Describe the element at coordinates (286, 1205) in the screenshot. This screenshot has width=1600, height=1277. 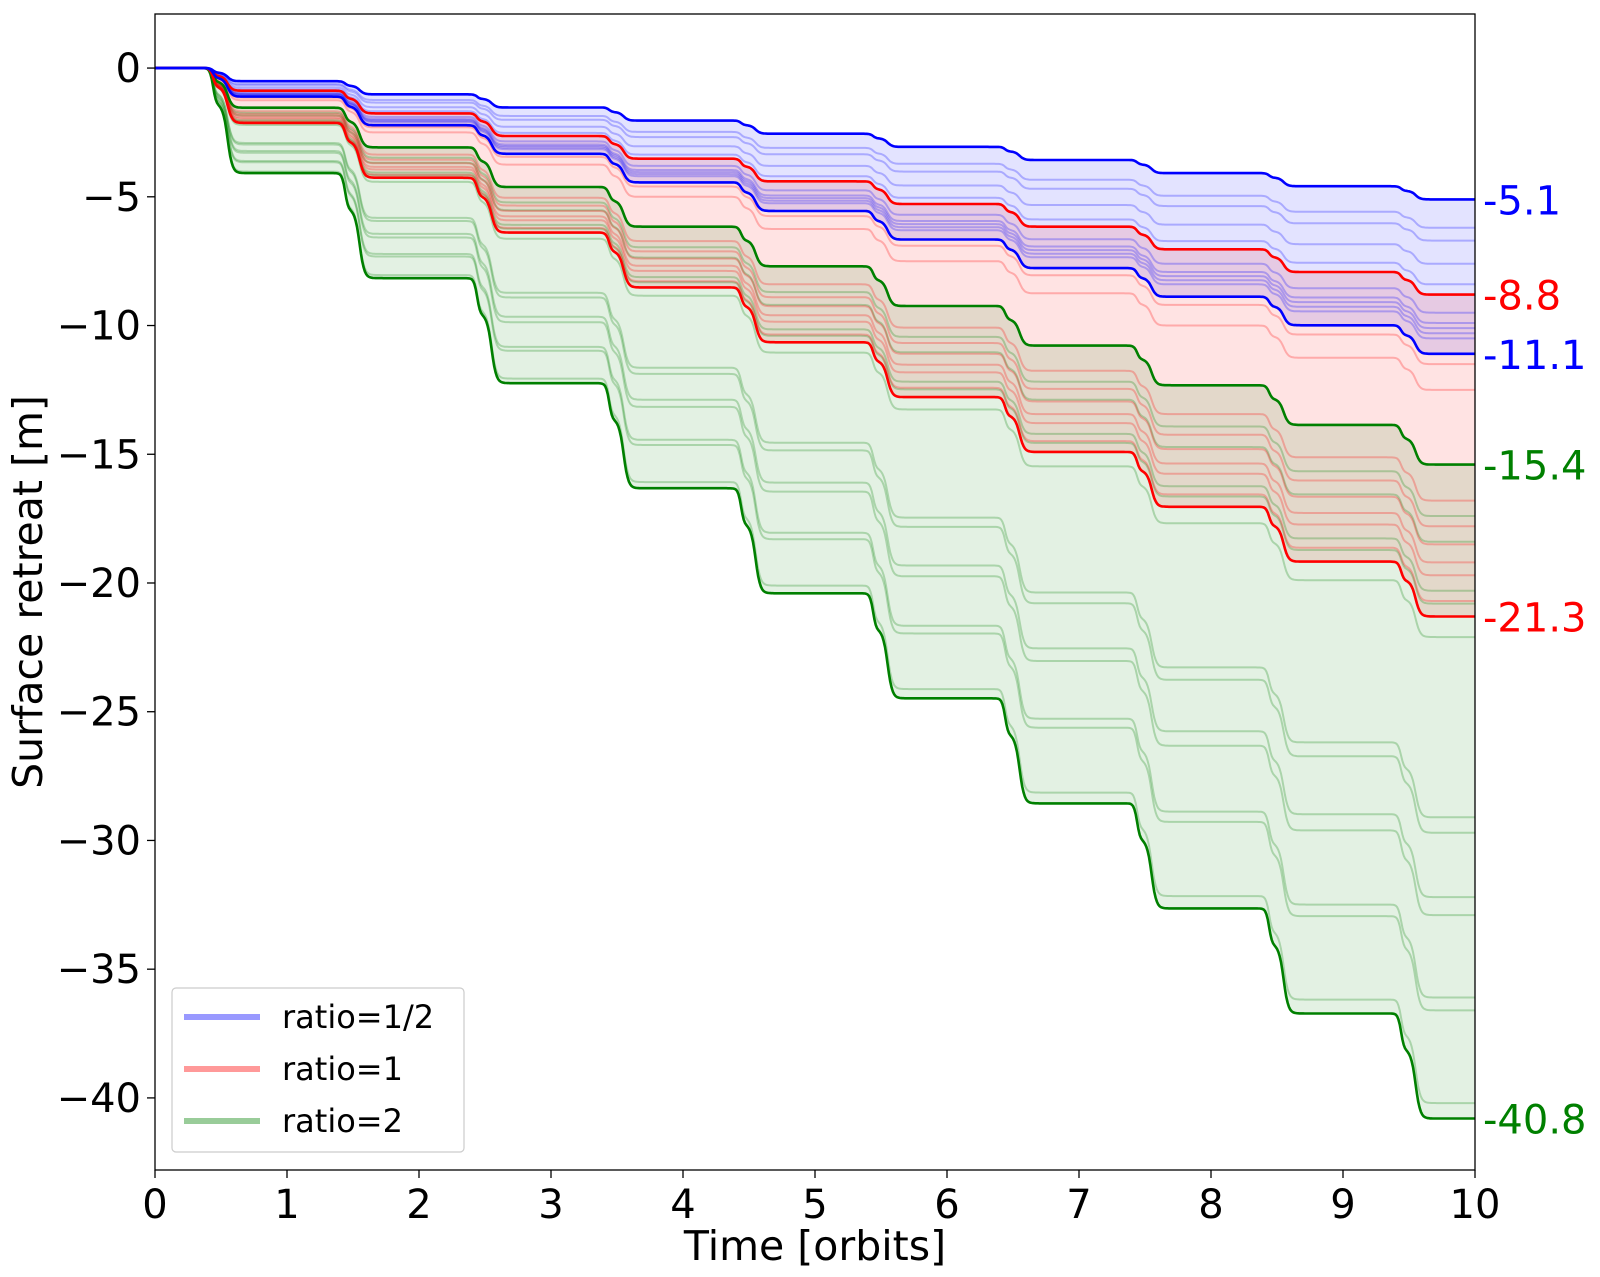
I see `x-tick-label: 1` at that location.